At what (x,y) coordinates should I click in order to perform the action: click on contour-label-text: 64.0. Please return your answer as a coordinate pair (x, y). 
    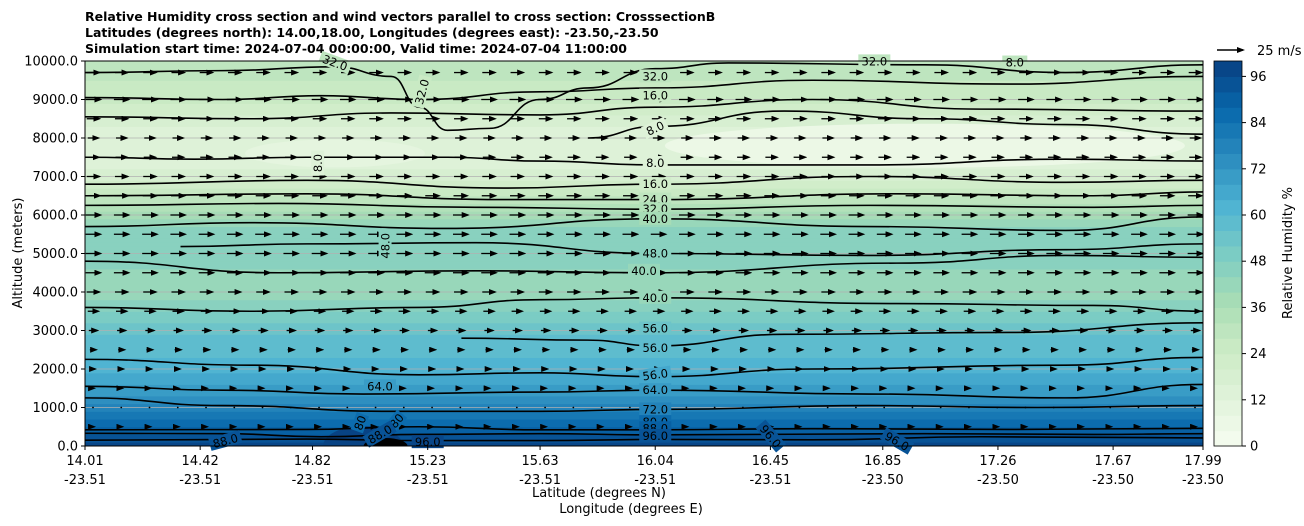
    Looking at the image, I should click on (380, 386).